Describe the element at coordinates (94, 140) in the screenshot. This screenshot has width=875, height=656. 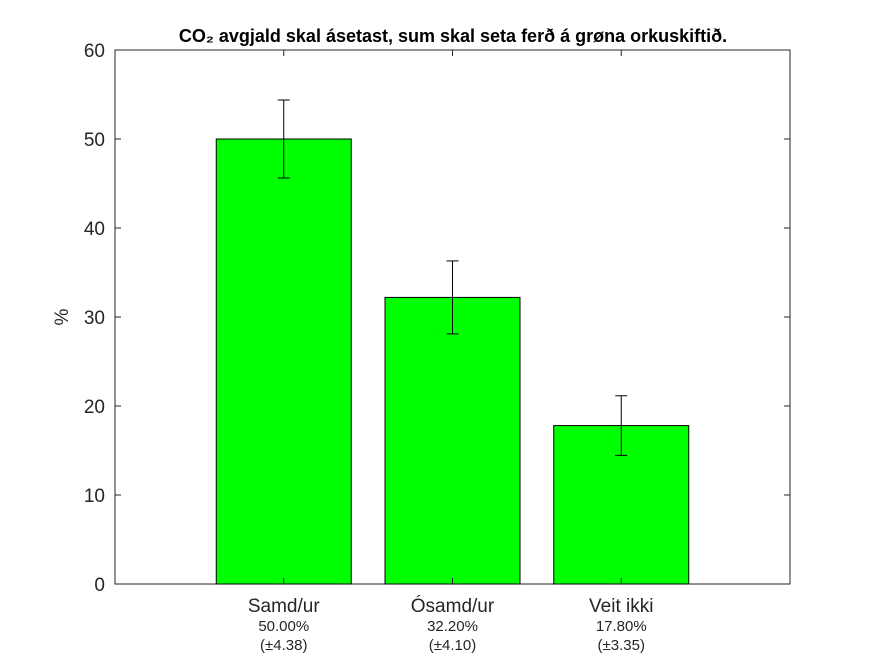
I see `y-tick-label: 50` at that location.